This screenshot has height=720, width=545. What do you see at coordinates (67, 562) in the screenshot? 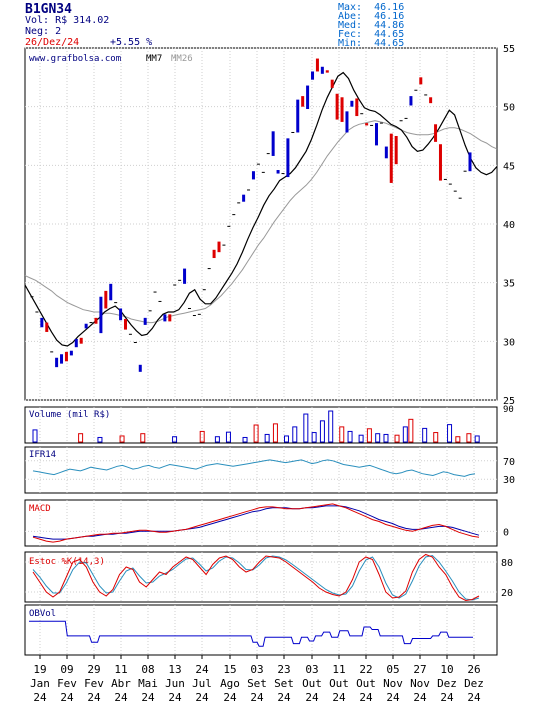
I see `stochastic-title: Estoc %K(14,3)` at bounding box center [67, 562].